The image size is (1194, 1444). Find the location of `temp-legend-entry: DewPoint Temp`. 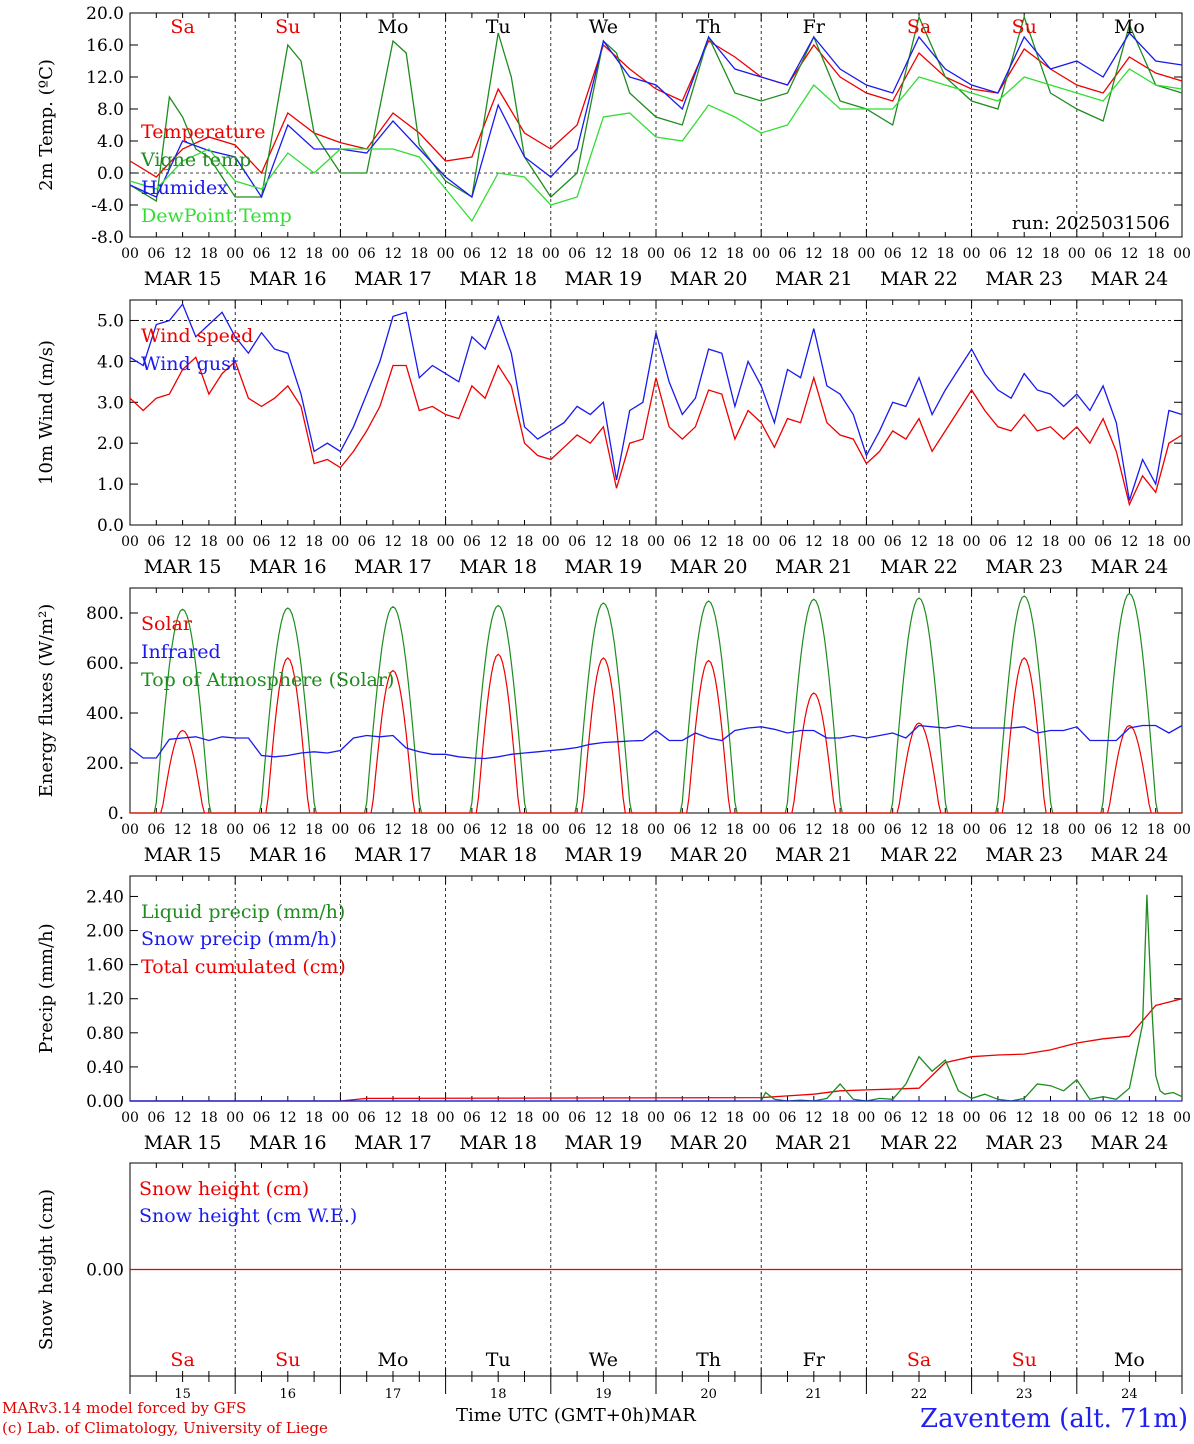

temp-legend-entry: DewPoint Temp is located at coordinates (216, 216).